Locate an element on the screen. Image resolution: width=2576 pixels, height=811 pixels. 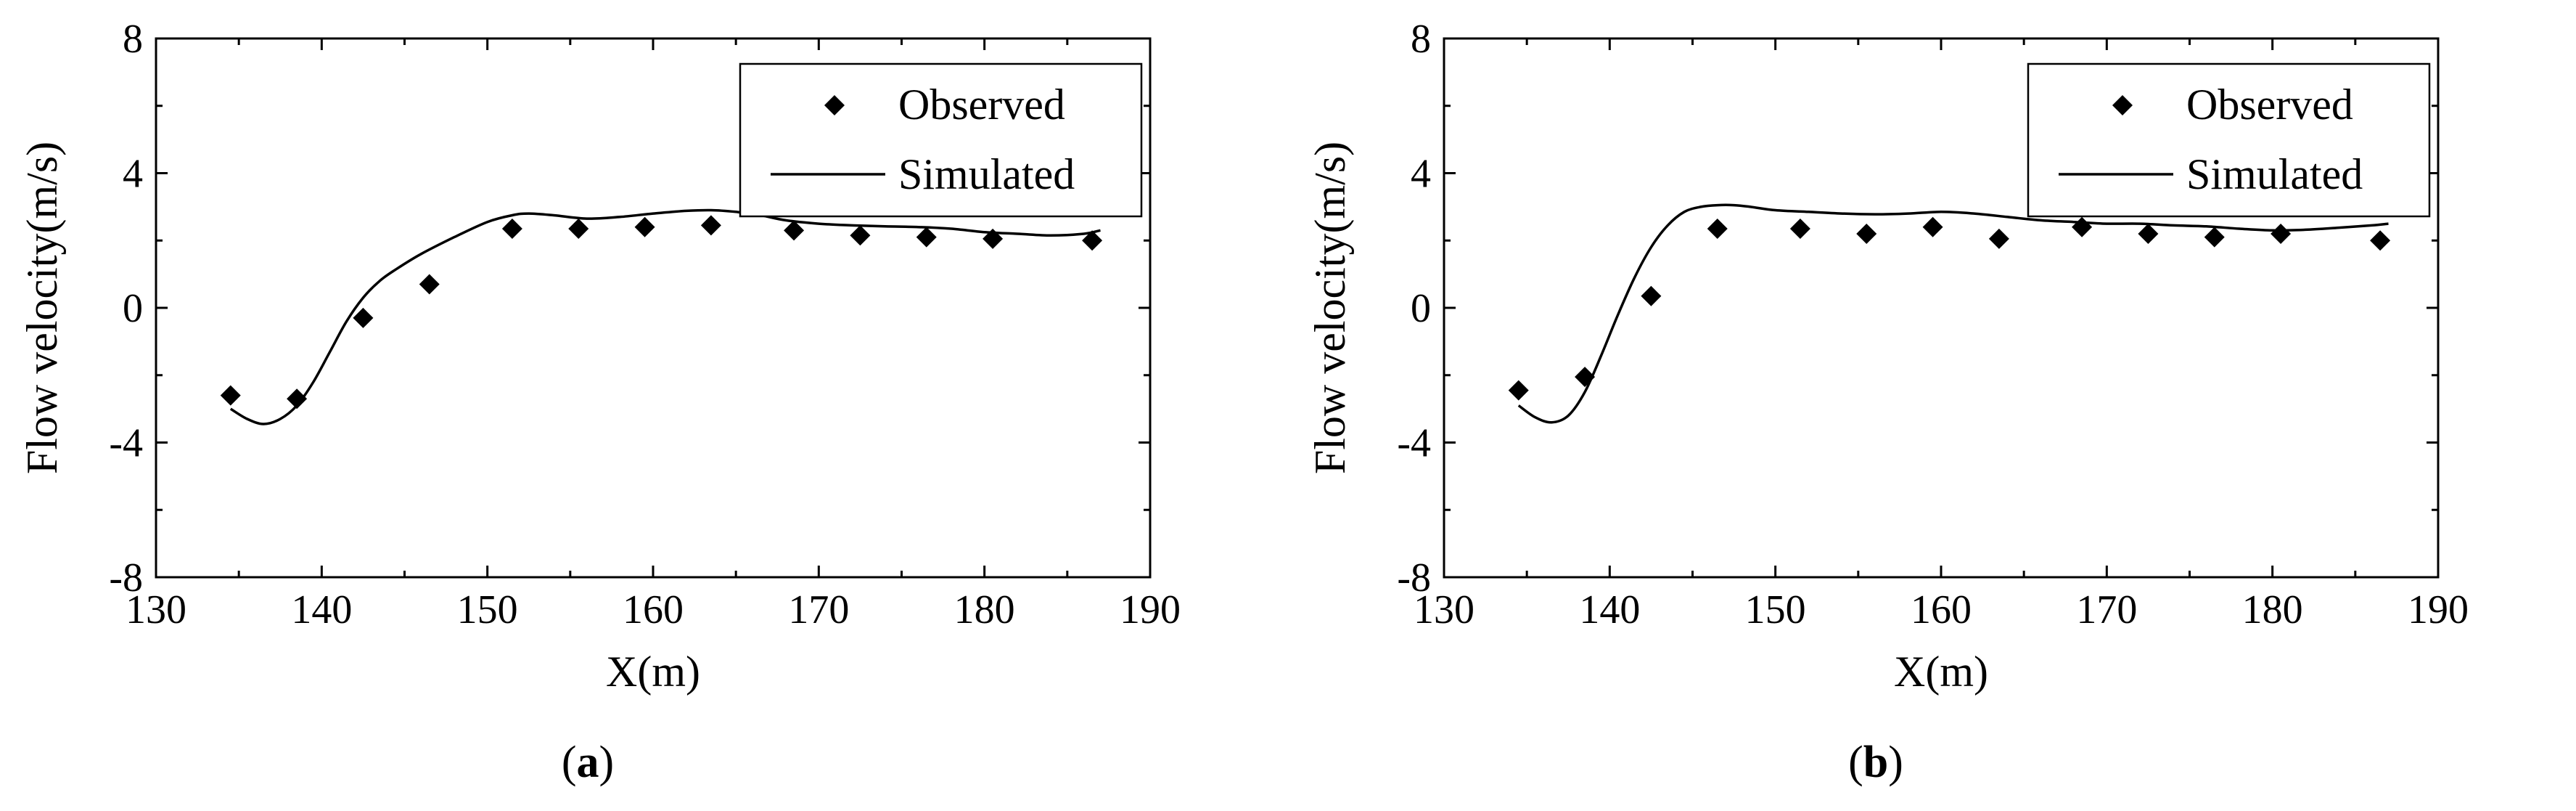
panel-caption-a: (a) is located at coordinates (588, 763).